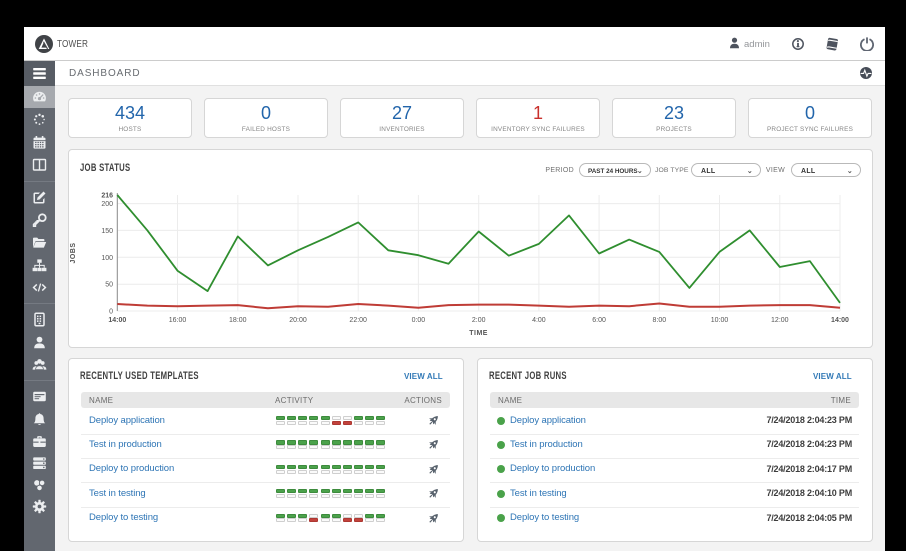 This screenshot has width=906, height=551. I want to click on svg-text: 216, so click(107, 196).